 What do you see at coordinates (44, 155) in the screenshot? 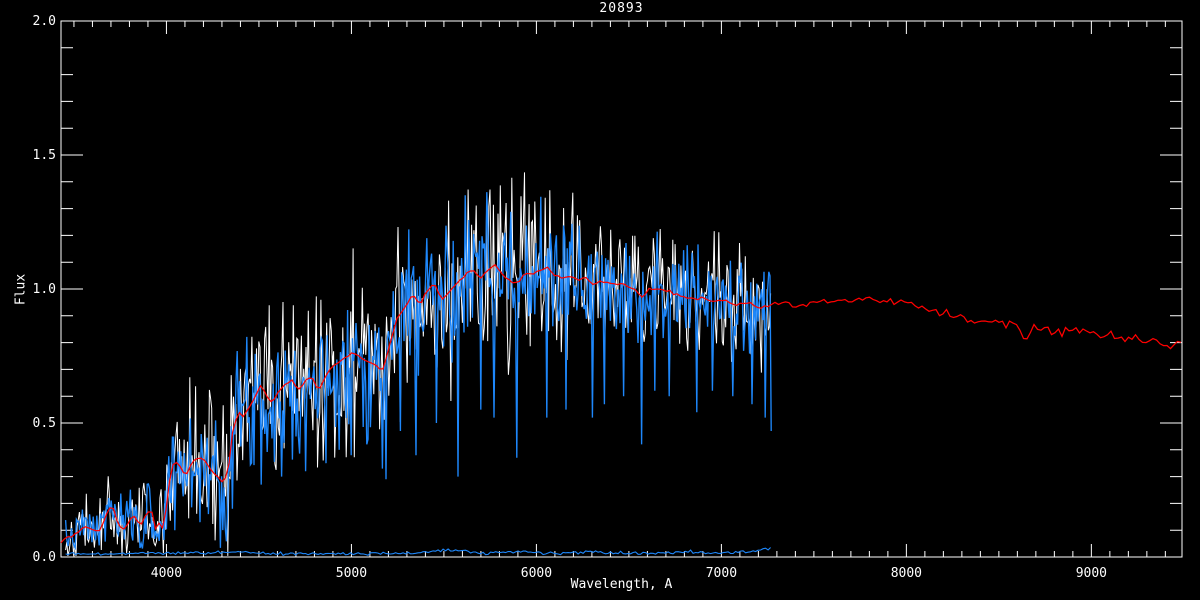
I see `y-tick-label: 1.5` at bounding box center [44, 155].